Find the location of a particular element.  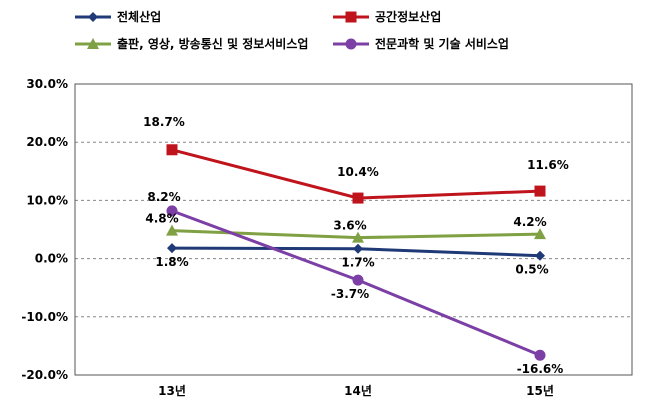

data-label: -16.6% is located at coordinates (540, 369).